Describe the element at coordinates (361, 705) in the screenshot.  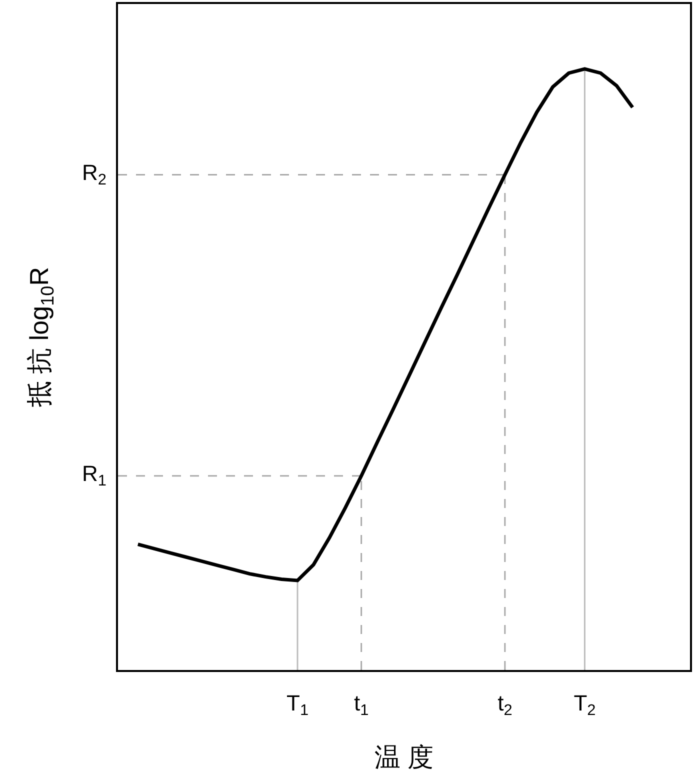
I see `x-tick-label: t$_{1}$` at that location.